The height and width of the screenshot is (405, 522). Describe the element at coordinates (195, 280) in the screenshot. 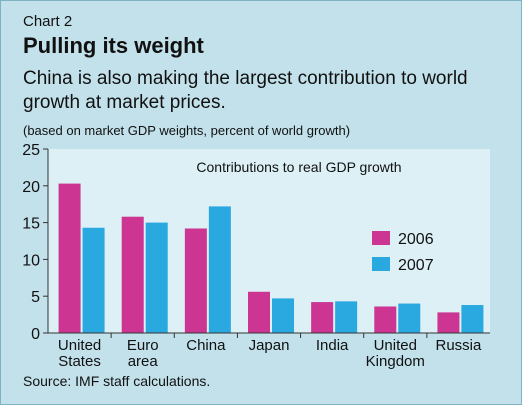

I see `bar-2006-china` at that location.